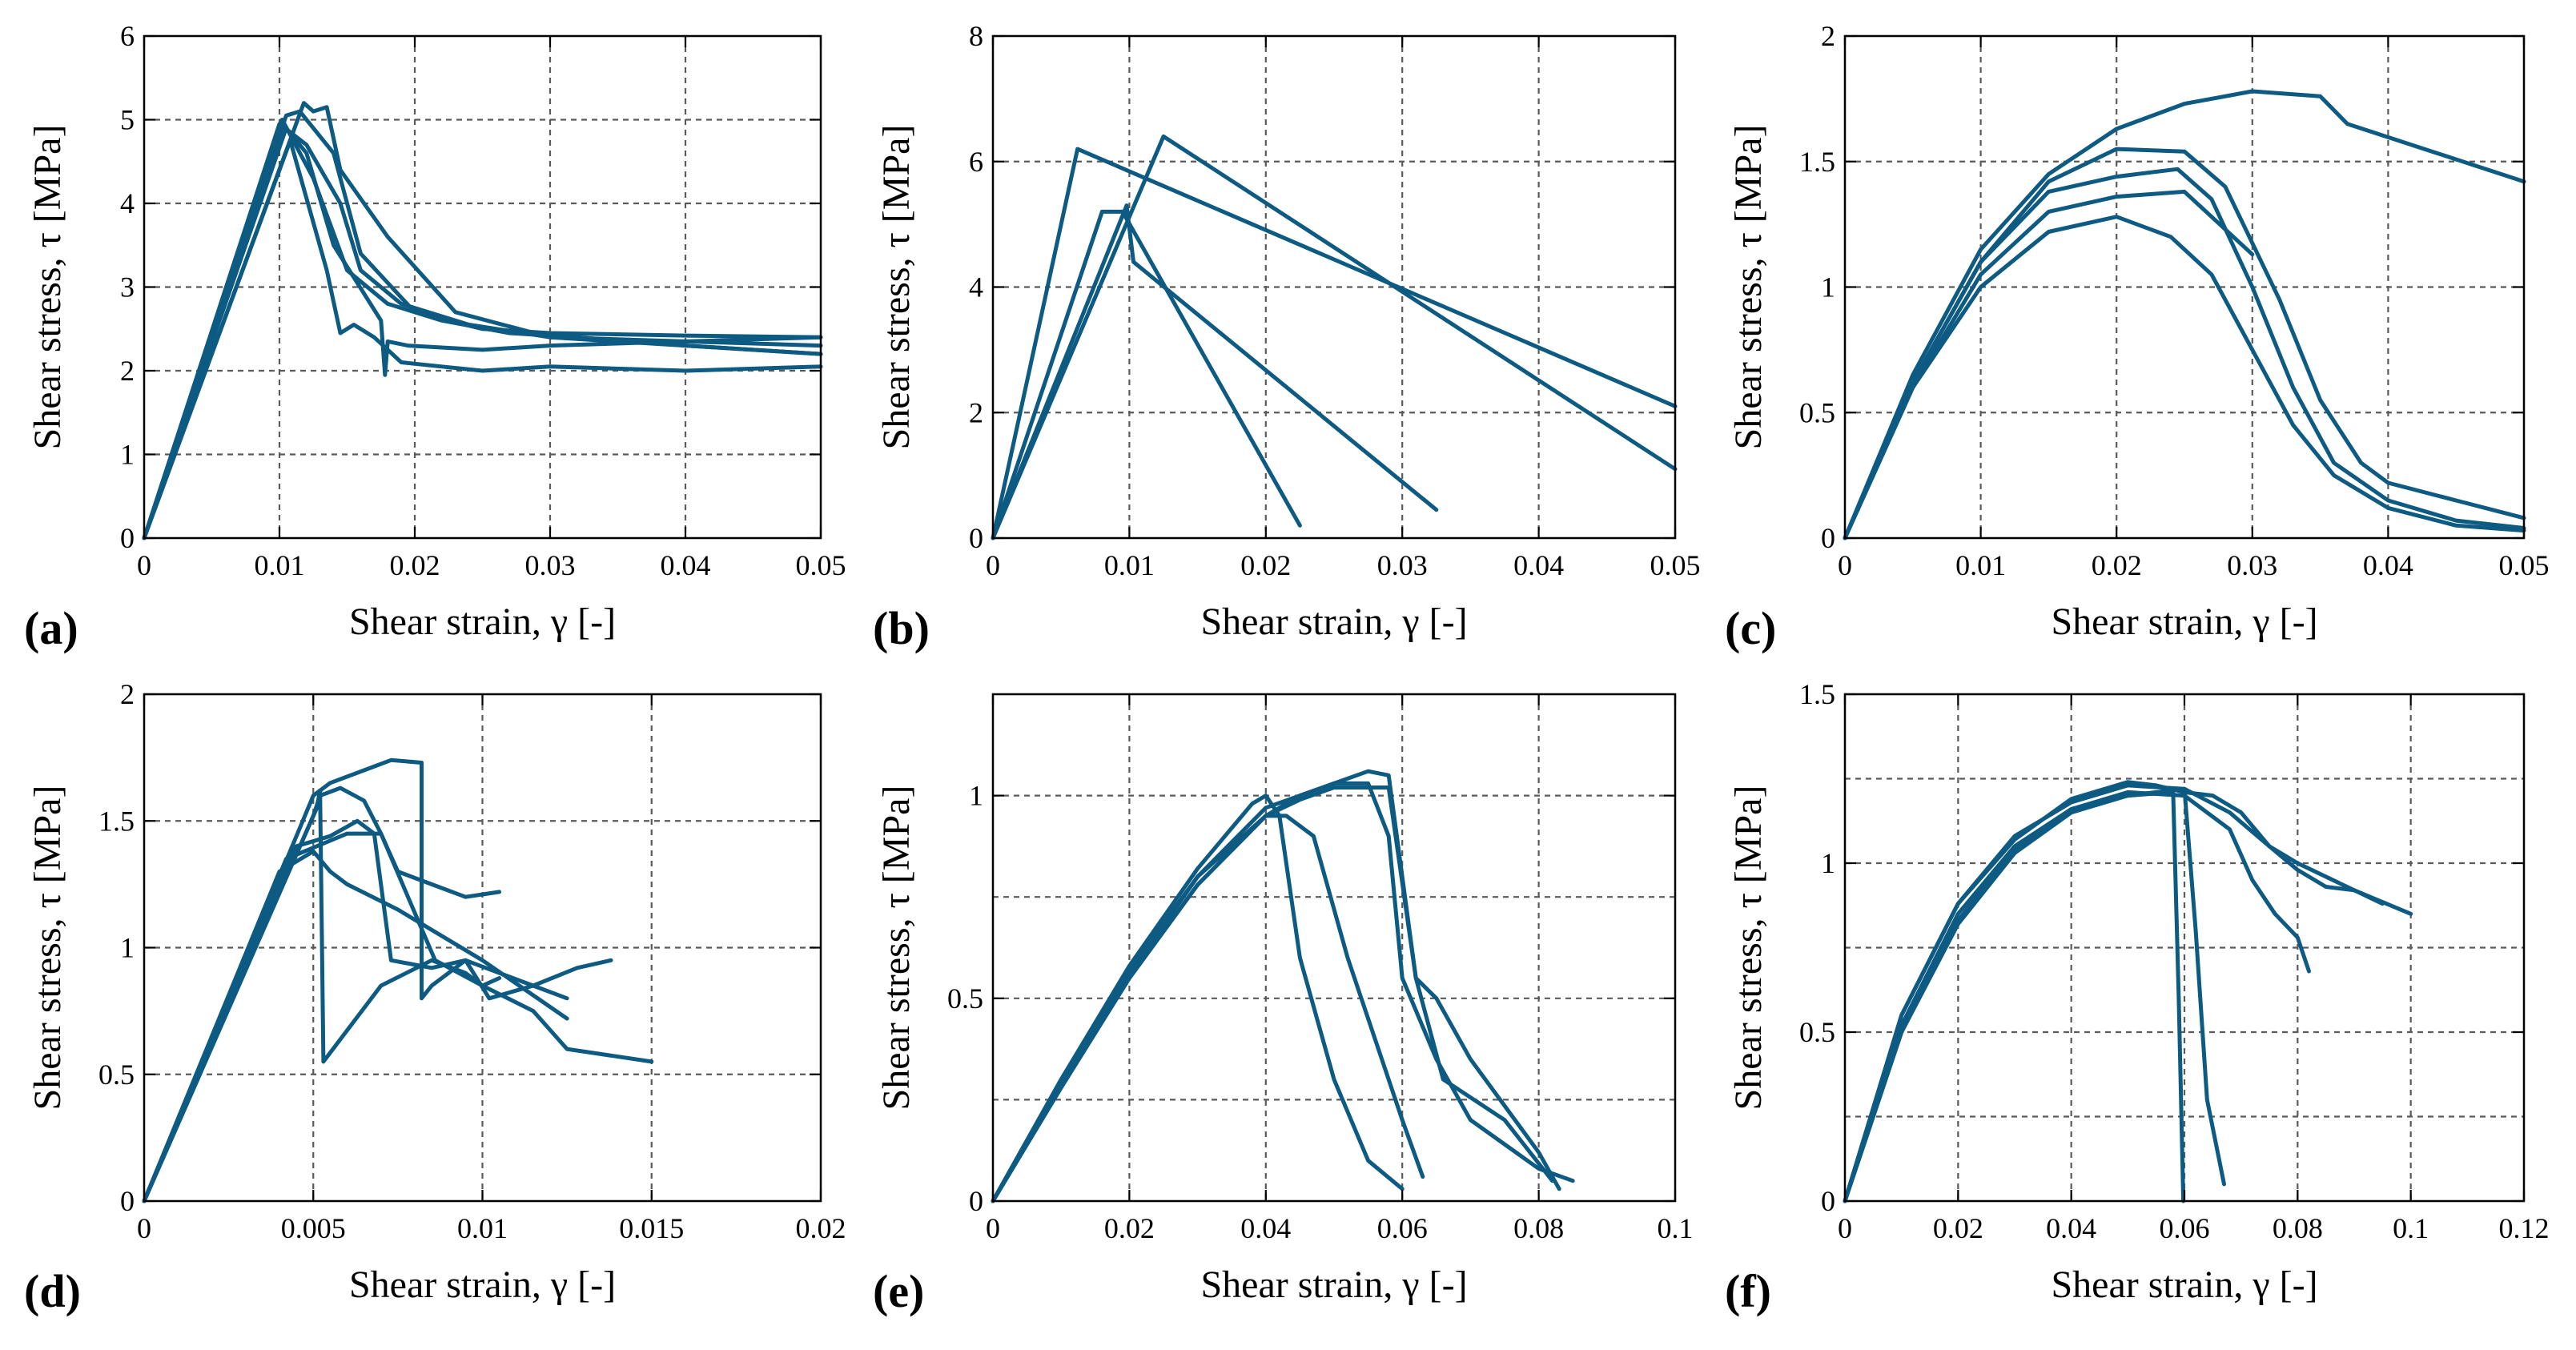 The width and height of the screenshot is (2576, 1350). Describe the element at coordinates (52, 1291) in the screenshot. I see `panel-label: (d)` at that location.